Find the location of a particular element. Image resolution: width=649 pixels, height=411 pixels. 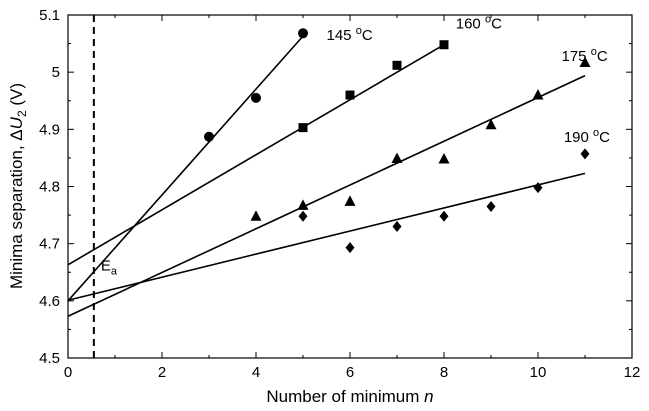

x-tick-label: 4 is located at coordinates (256, 372).